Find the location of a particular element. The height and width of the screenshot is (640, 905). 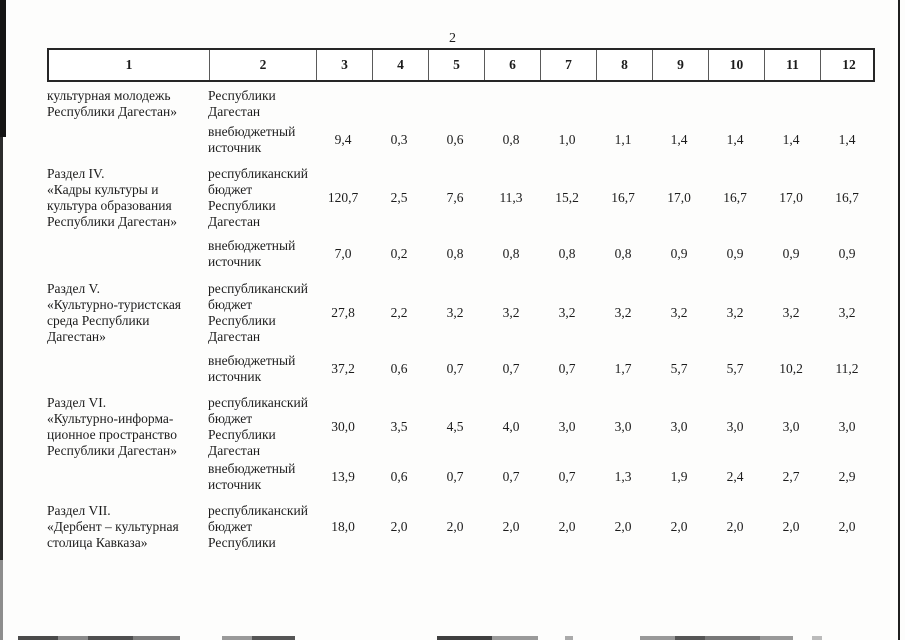

value-cell: 1,9 is located at coordinates (679, 476).